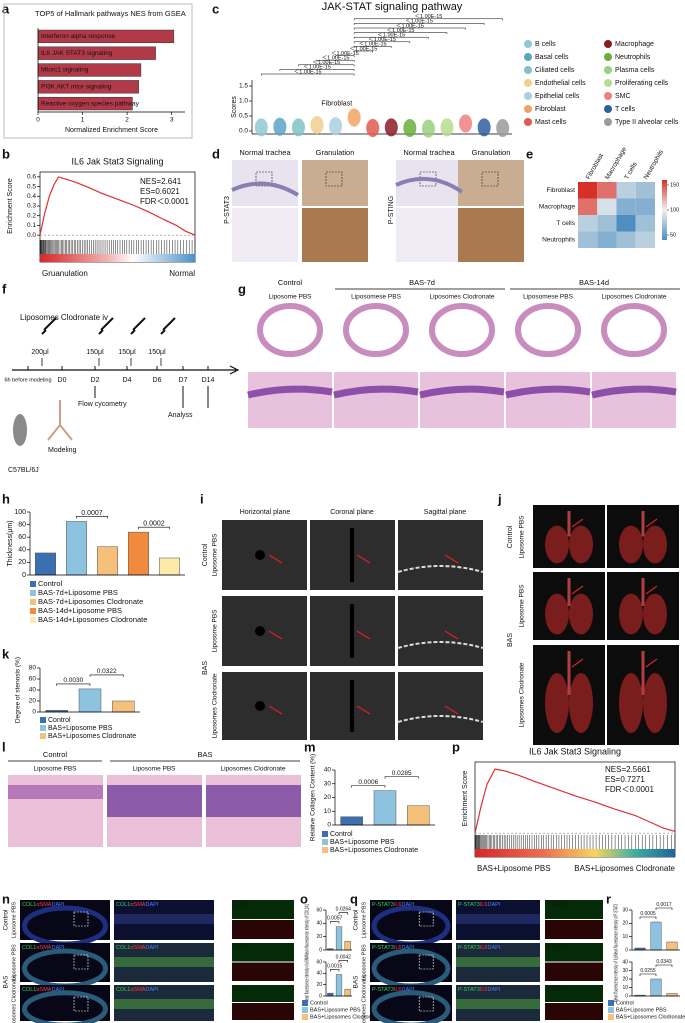  What do you see at coordinates (336, 103) in the screenshot?
I see `annotation: Fibroblast` at bounding box center [336, 103].